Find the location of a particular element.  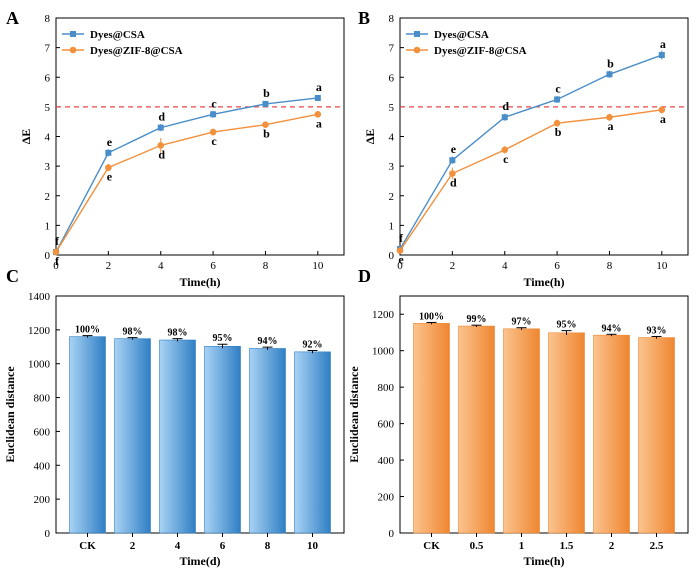

data-label: 99% is located at coordinates (477, 319).